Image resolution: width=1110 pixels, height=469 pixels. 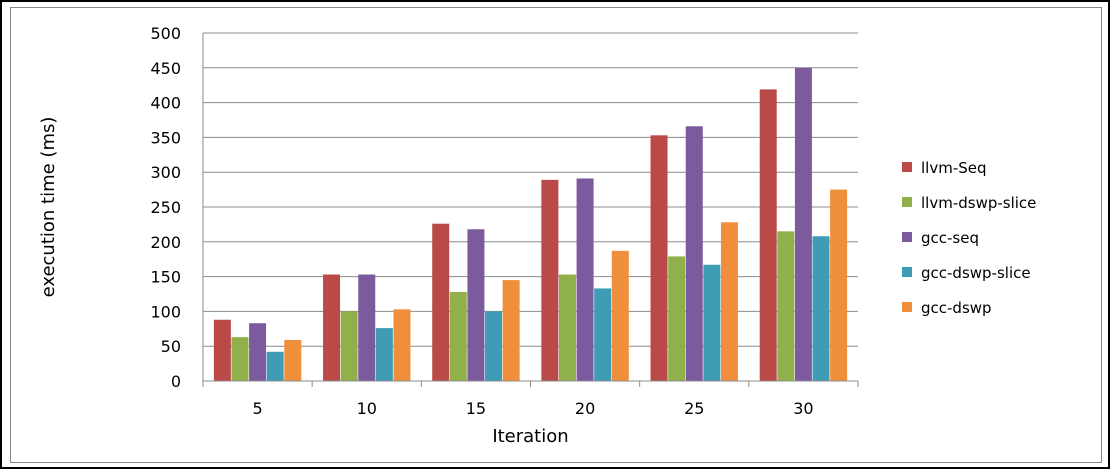 What do you see at coordinates (950, 238) in the screenshot?
I see `legend-label: gcc-seq` at bounding box center [950, 238].